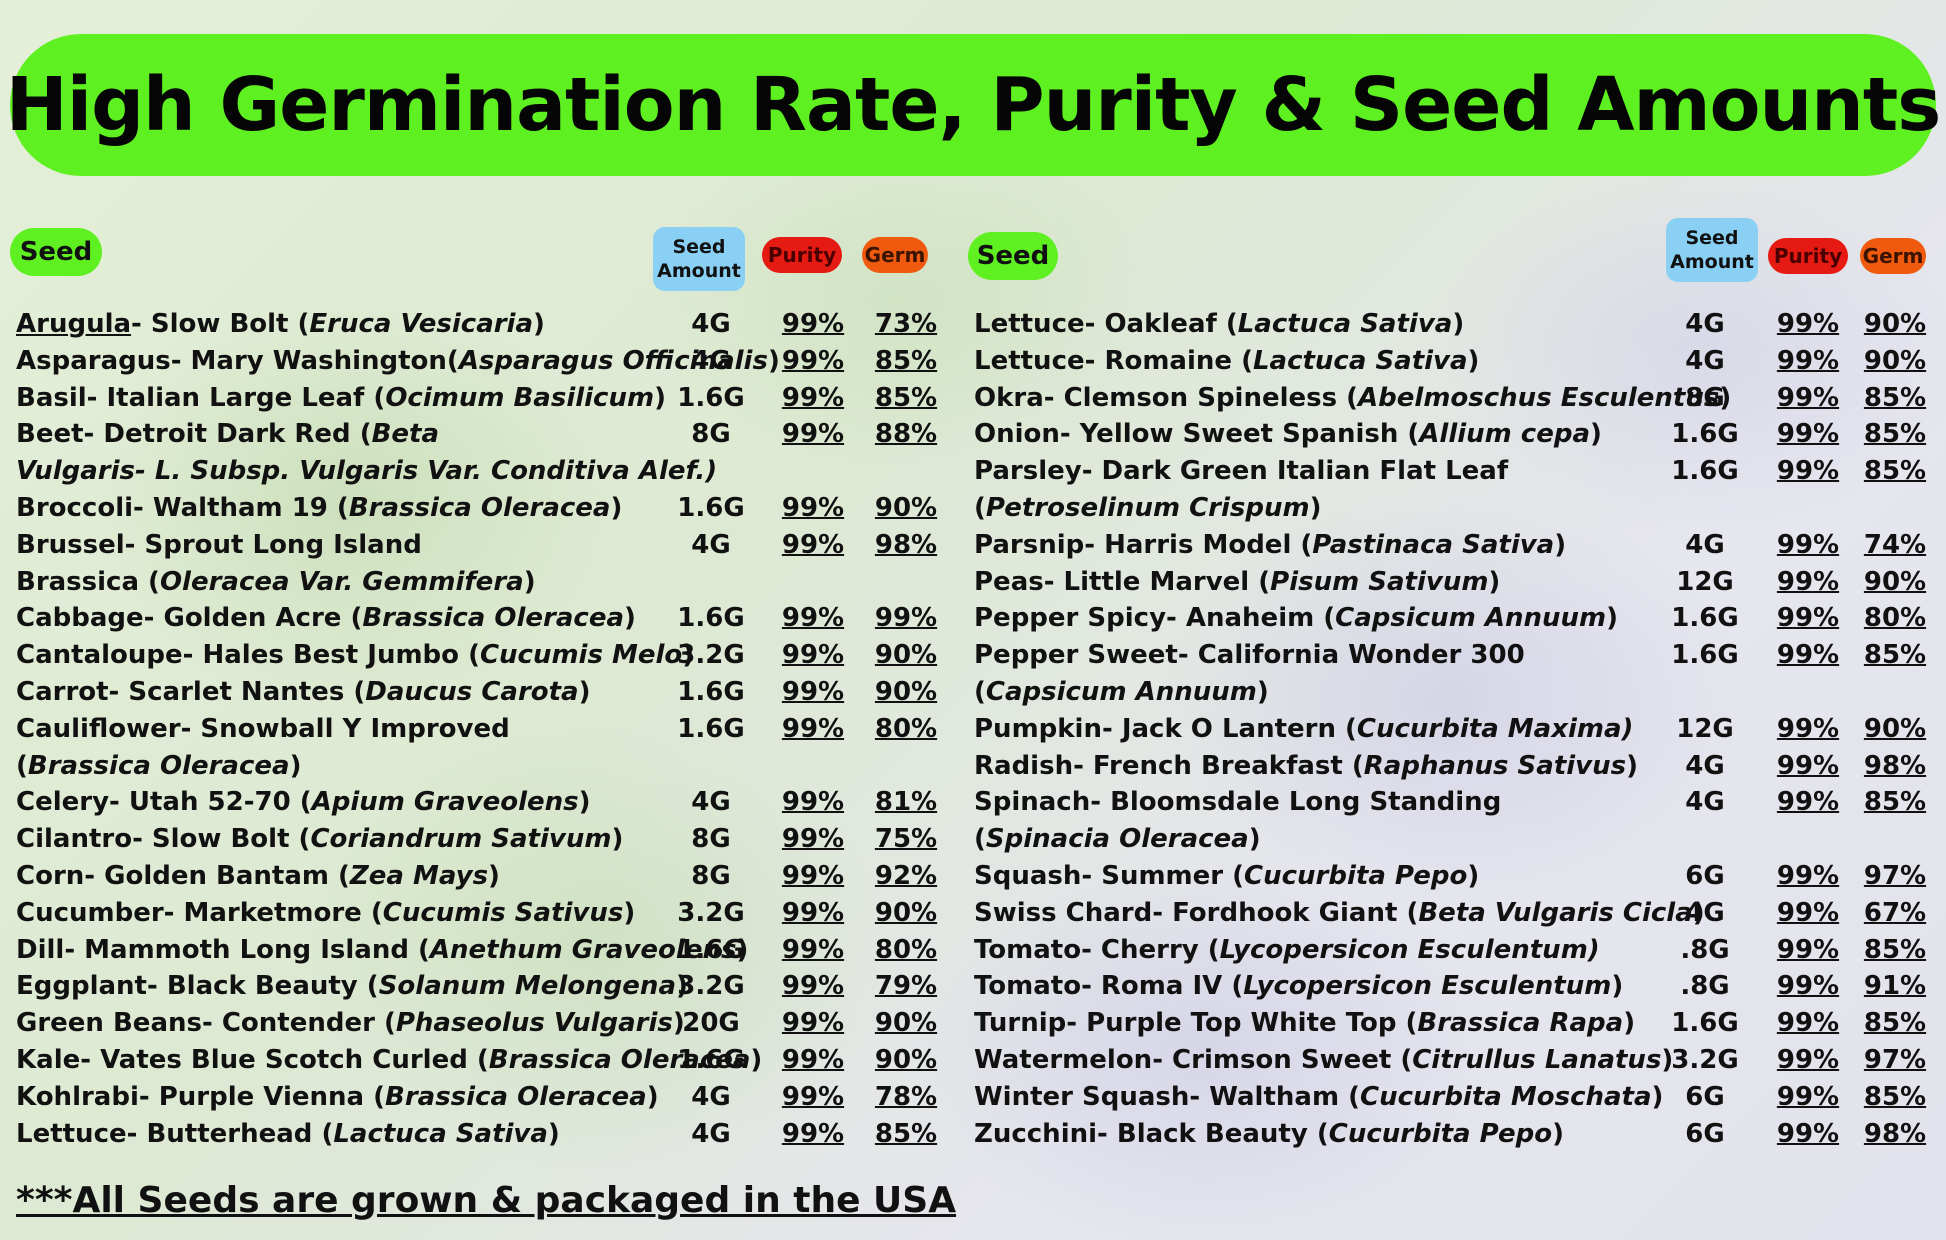  What do you see at coordinates (1427, 986) in the screenshot?
I see `seed-scientific-name: Lycopersicon Esculentum` at bounding box center [1427, 986].